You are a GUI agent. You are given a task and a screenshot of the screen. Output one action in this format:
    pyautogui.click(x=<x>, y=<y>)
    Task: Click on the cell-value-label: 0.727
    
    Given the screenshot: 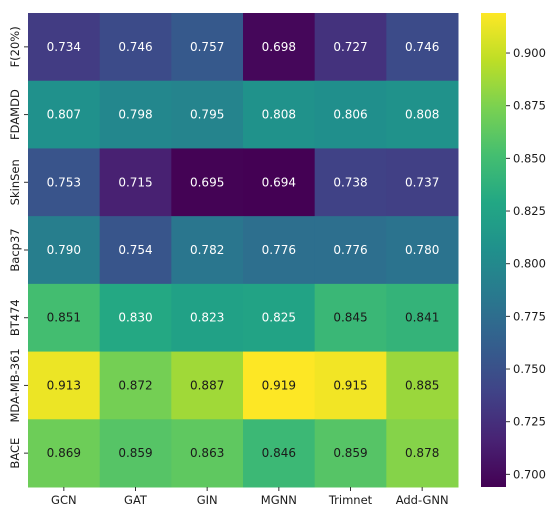 What is the action you would take?
    pyautogui.click(x=350, y=47)
    